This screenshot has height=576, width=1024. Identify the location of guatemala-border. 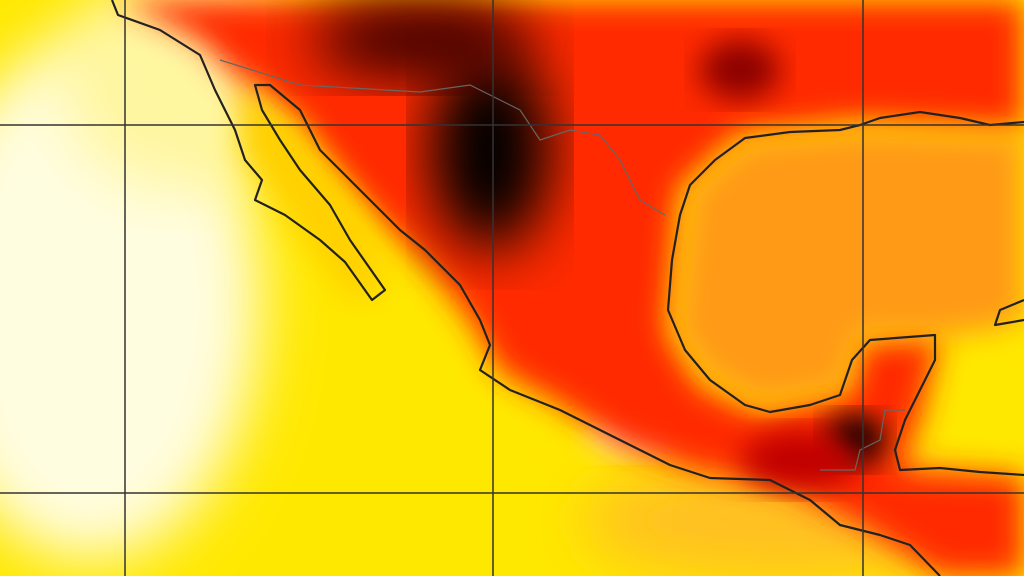
(862, 440).